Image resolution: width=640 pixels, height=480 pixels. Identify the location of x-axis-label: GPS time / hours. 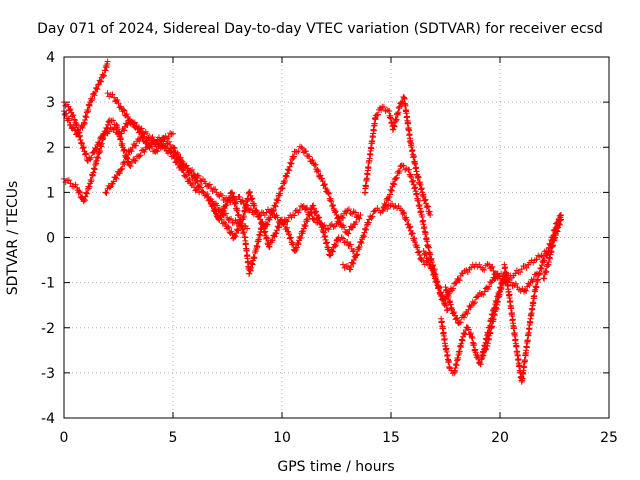
(335, 467).